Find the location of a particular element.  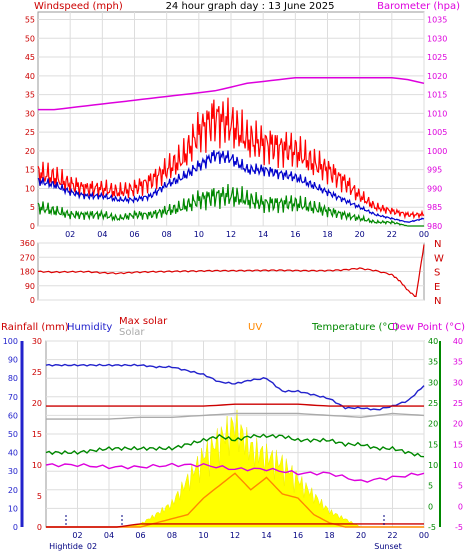

dewpoint-y-tick: 25 is located at coordinates (458, 403).